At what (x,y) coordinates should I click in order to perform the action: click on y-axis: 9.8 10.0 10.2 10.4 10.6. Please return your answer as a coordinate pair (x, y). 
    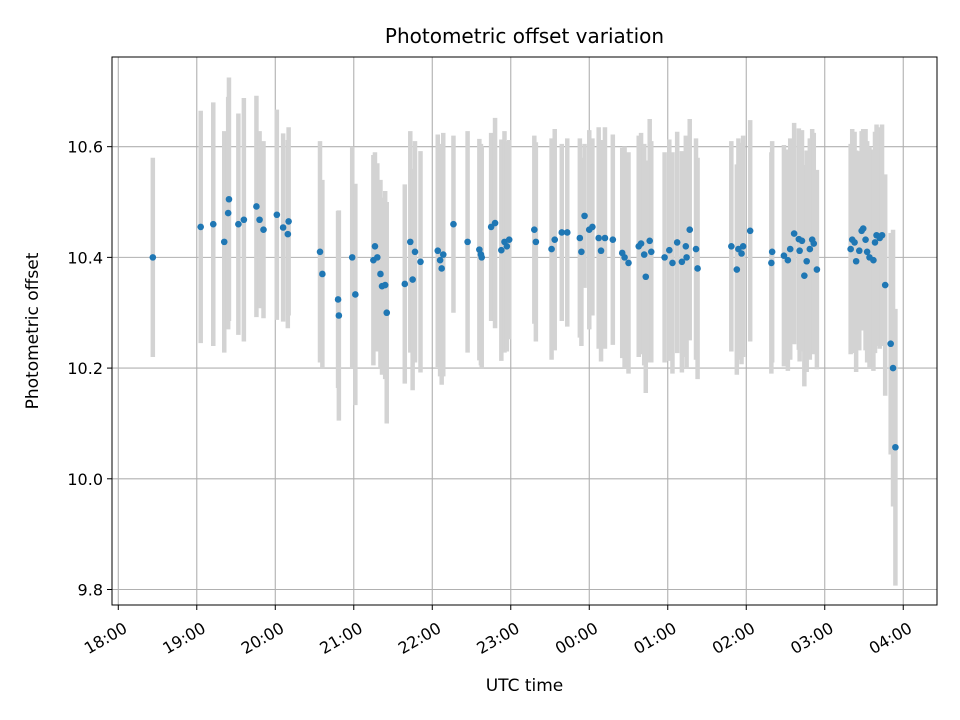
    Looking at the image, I should click on (89, 369).